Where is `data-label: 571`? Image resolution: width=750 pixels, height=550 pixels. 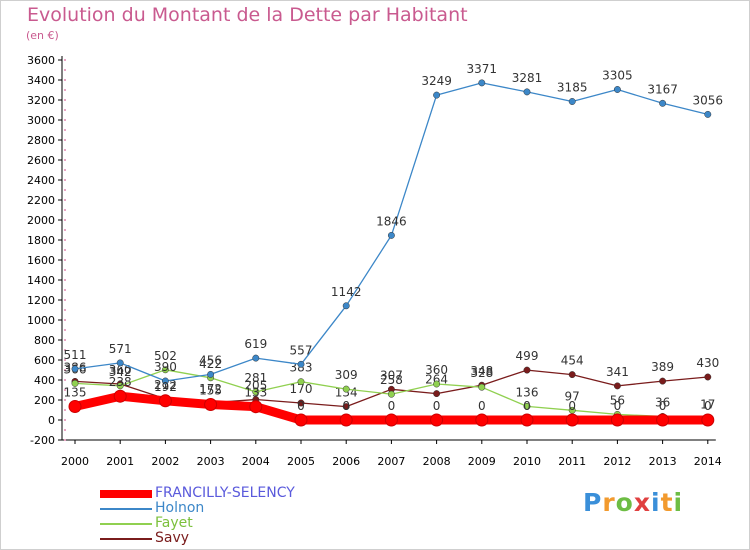 data-label: 571 is located at coordinates (120, 349).